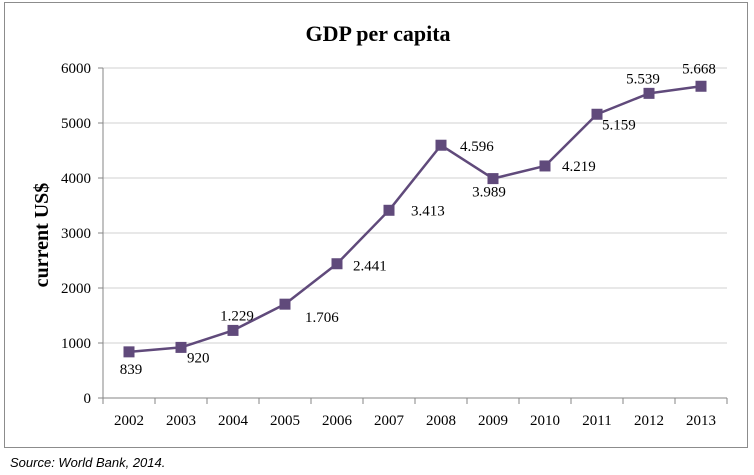 This screenshot has width=754, height=475. I want to click on y-tick-label: 4000, so click(76, 179).